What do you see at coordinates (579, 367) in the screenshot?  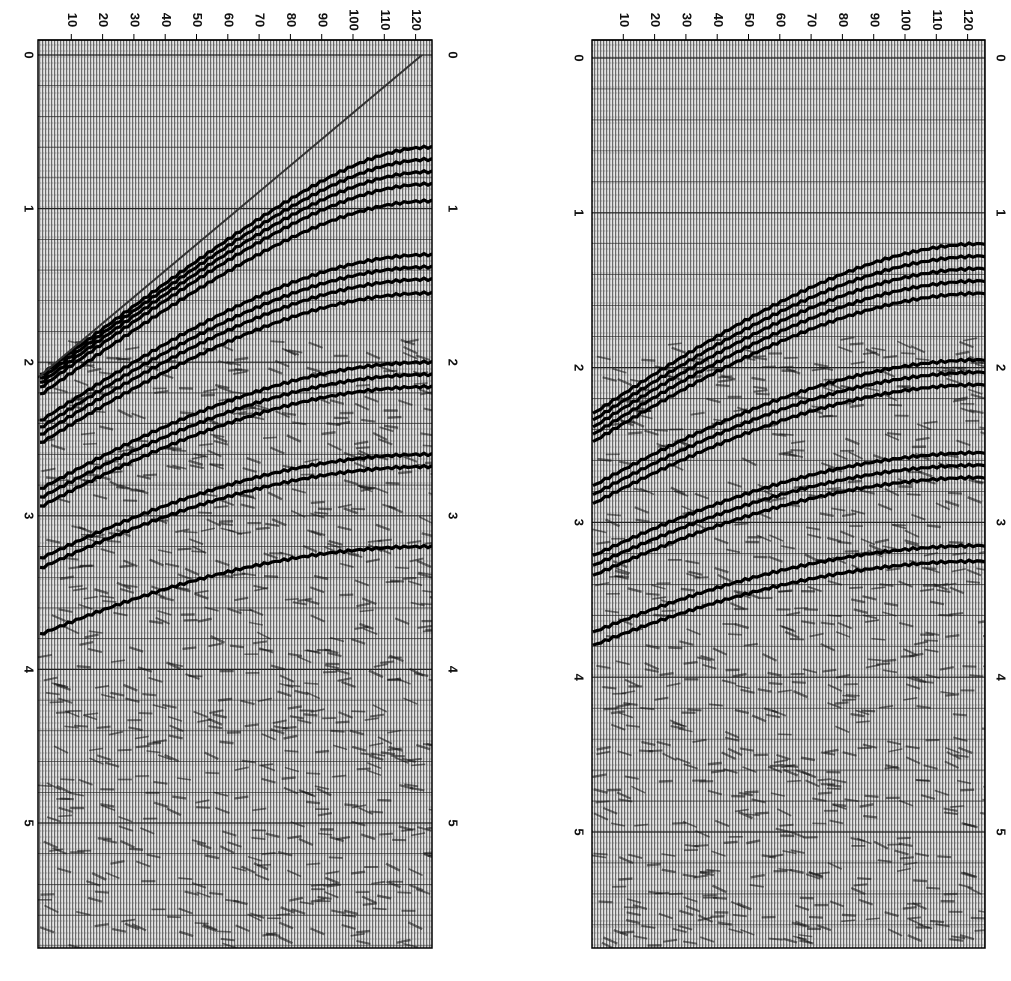 I see `time-label-left: 2` at bounding box center [579, 367].